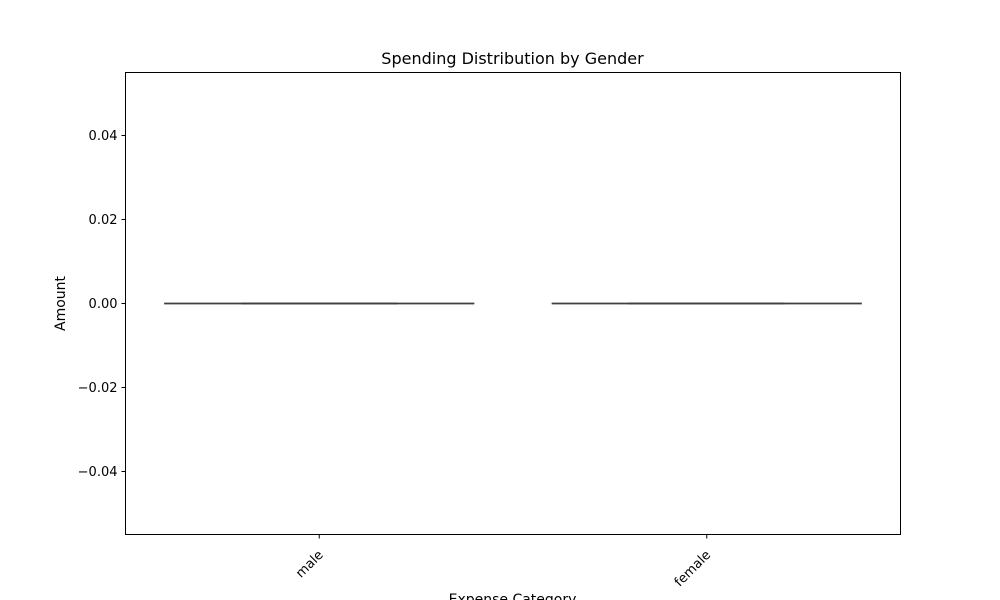 Image resolution: width=1000 pixels, height=600 pixels. Describe the element at coordinates (103, 136) in the screenshot. I see `y-tick-label: 0.04` at that location.